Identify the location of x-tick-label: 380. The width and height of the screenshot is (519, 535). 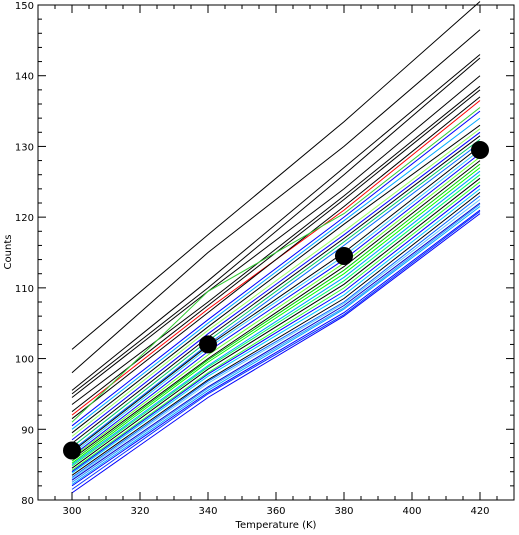
(343, 511).